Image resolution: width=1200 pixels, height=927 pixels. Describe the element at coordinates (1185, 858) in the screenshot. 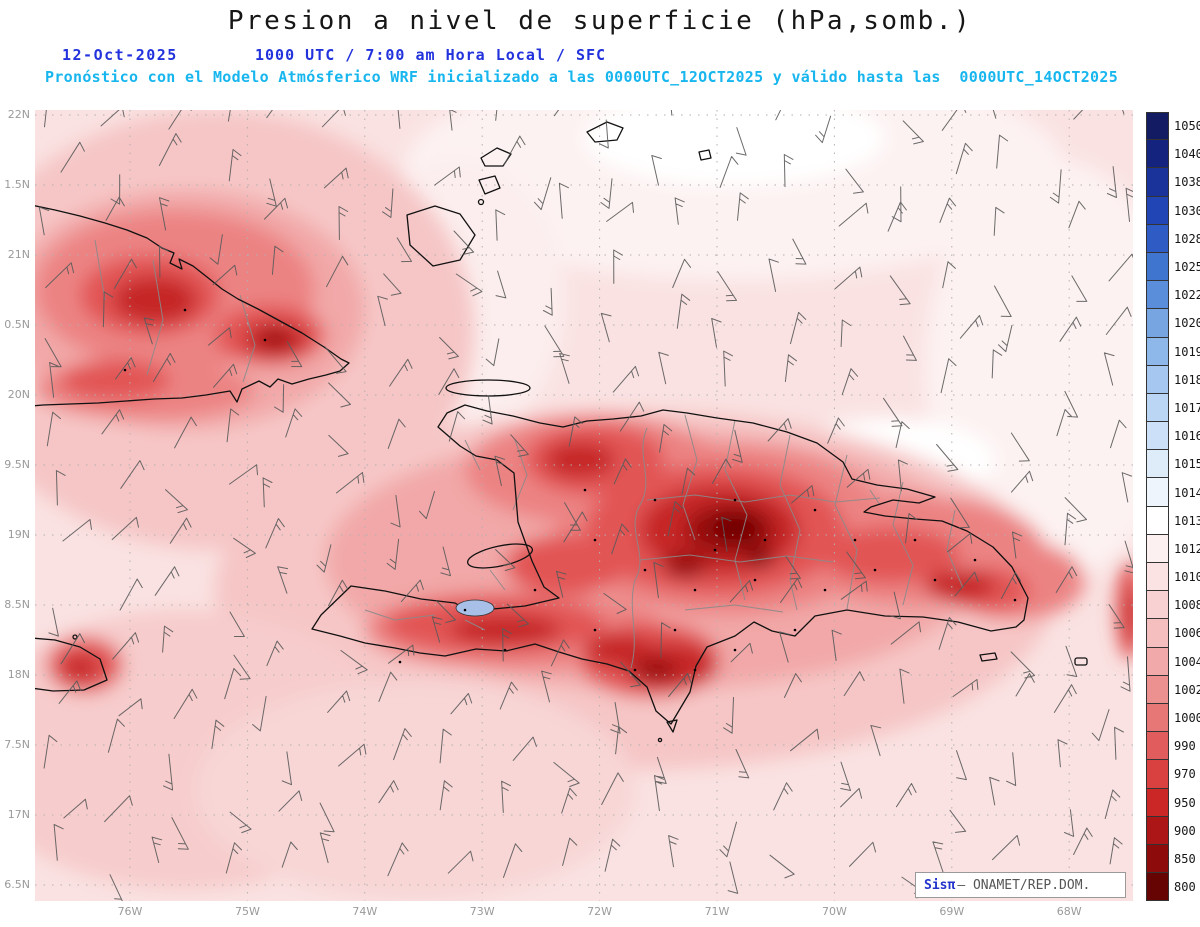

I see `colorbar-value: 850` at that location.